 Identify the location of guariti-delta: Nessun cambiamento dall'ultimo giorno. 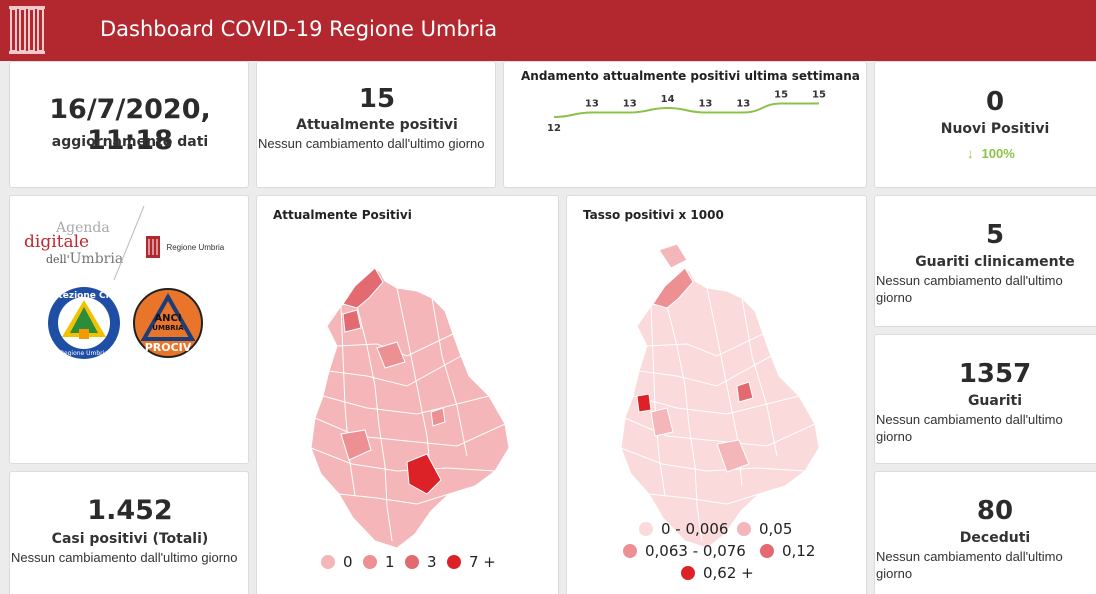
(969, 428).